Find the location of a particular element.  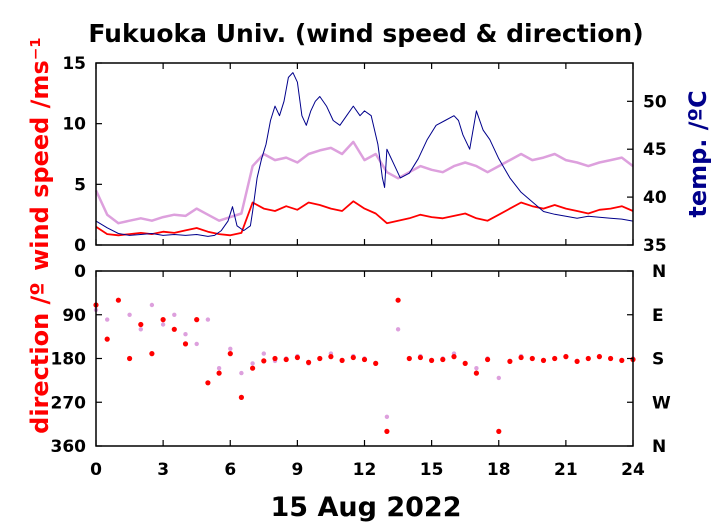

bottom-y-tick-label: 0 is located at coordinates (80, 272).